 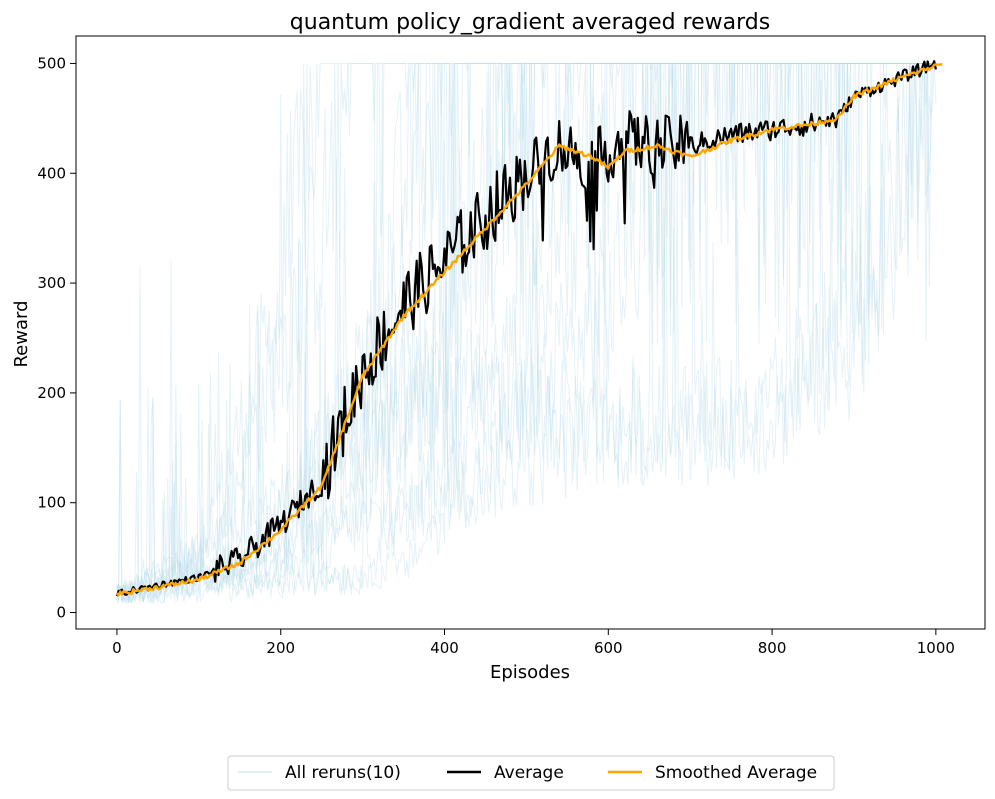 I want to click on x-tick-label: 0, so click(x=117, y=648).